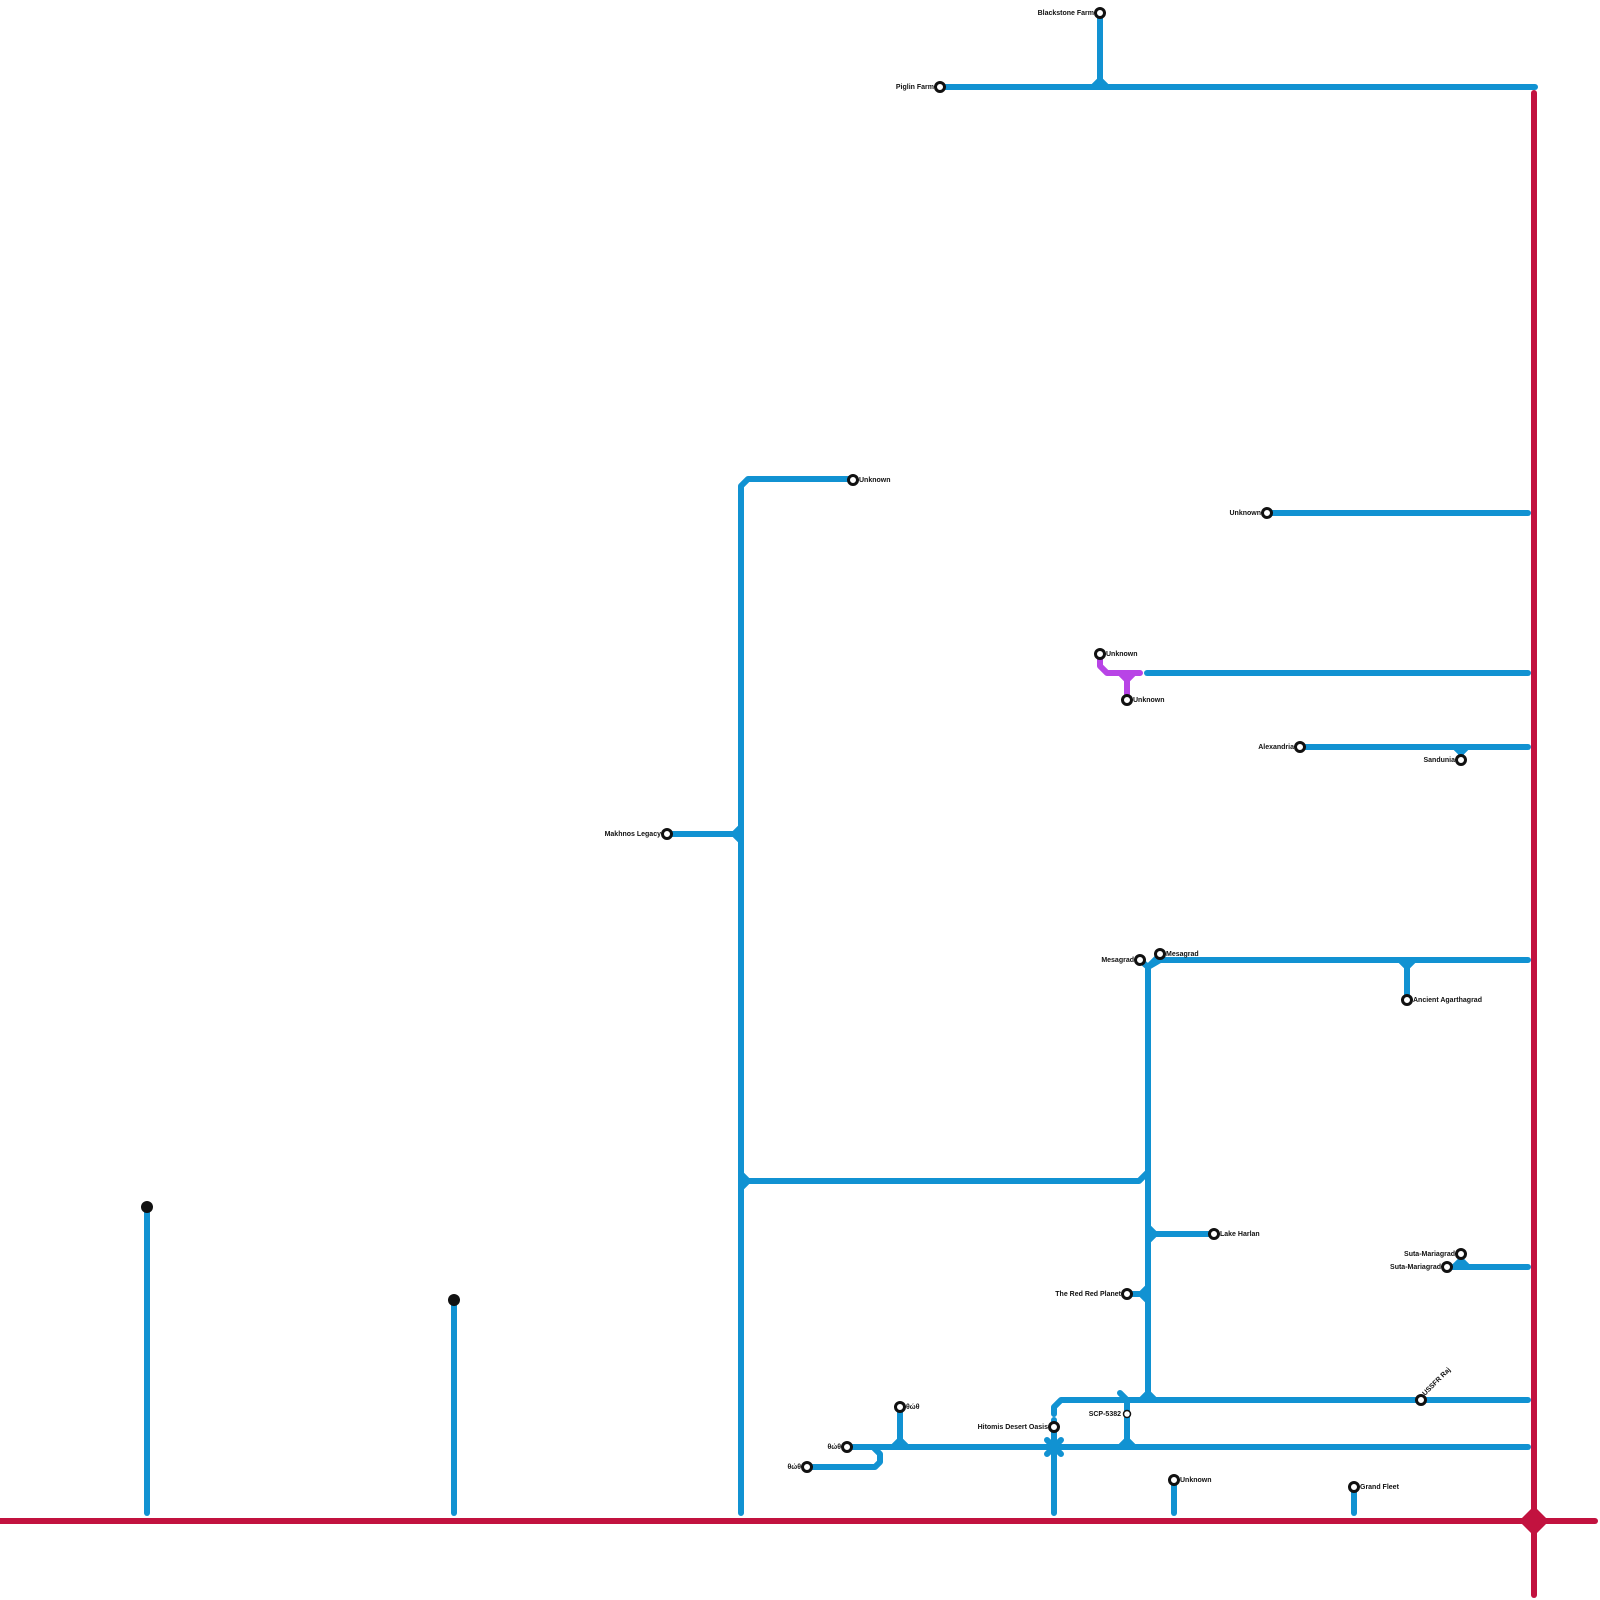 The height and width of the screenshot is (1600, 1600). I want to click on branch-lake-harlan, so click(1180, 1234).